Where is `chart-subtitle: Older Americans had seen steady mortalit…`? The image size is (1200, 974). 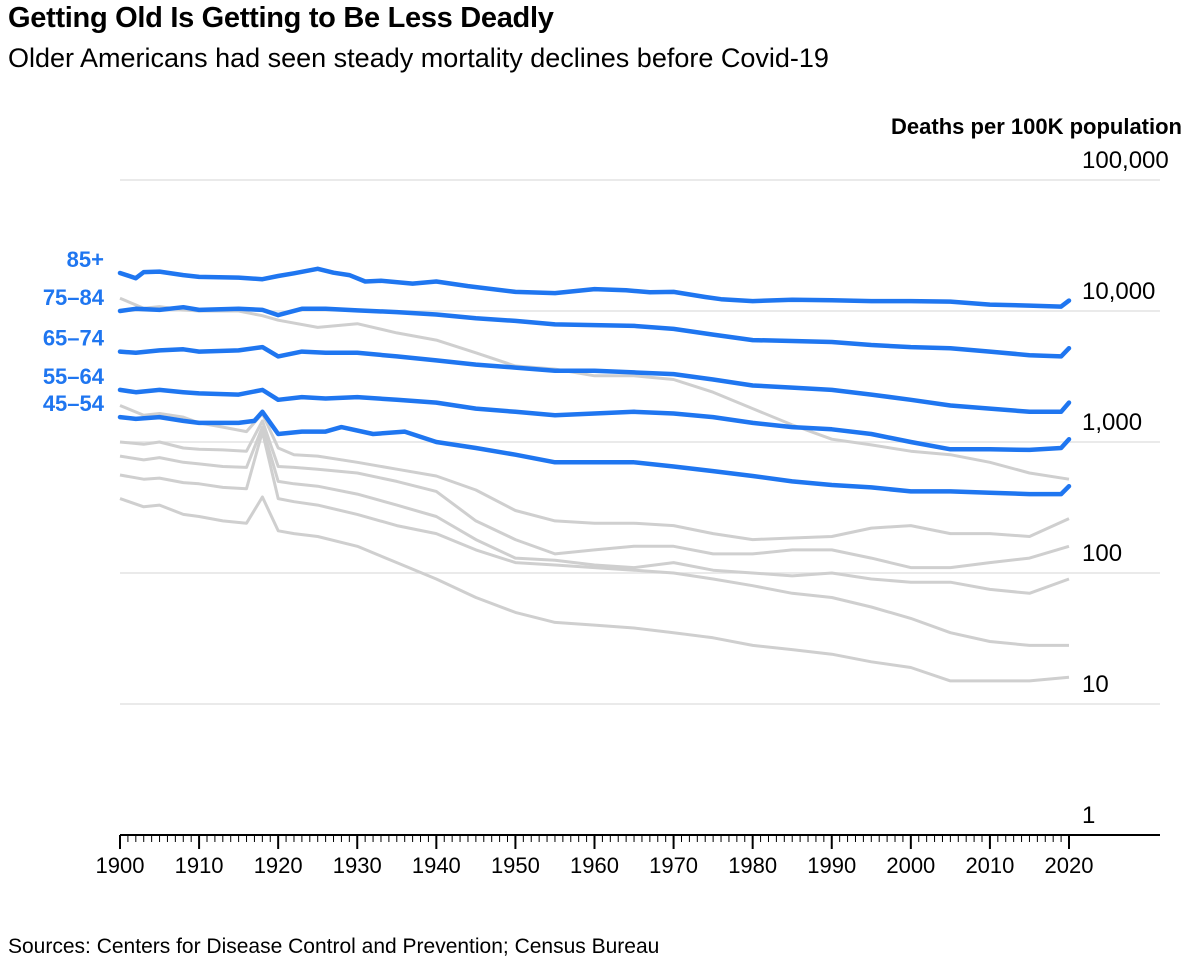
chart-subtitle: Older Americans had seen steady mortalit… is located at coordinates (418, 58).